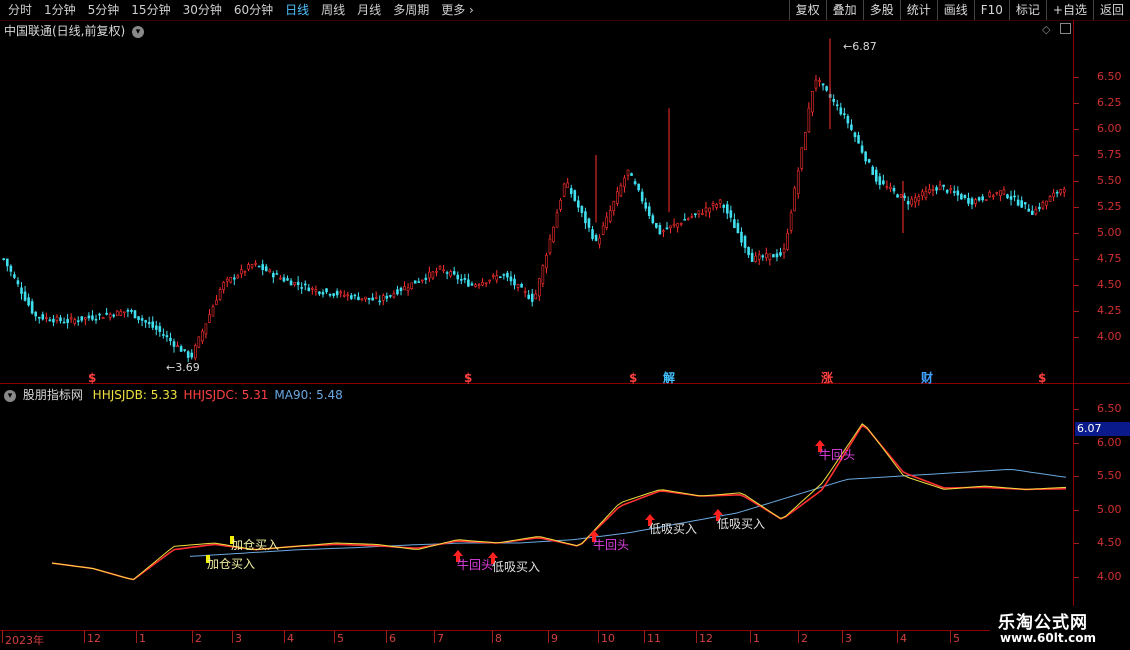 Image resolution: width=1130 pixels, height=650 pixels. I want to click on function-buttons: 复权 叠加 多股 统计 画线 F10 标记 +自选 返回, so click(959, 10).